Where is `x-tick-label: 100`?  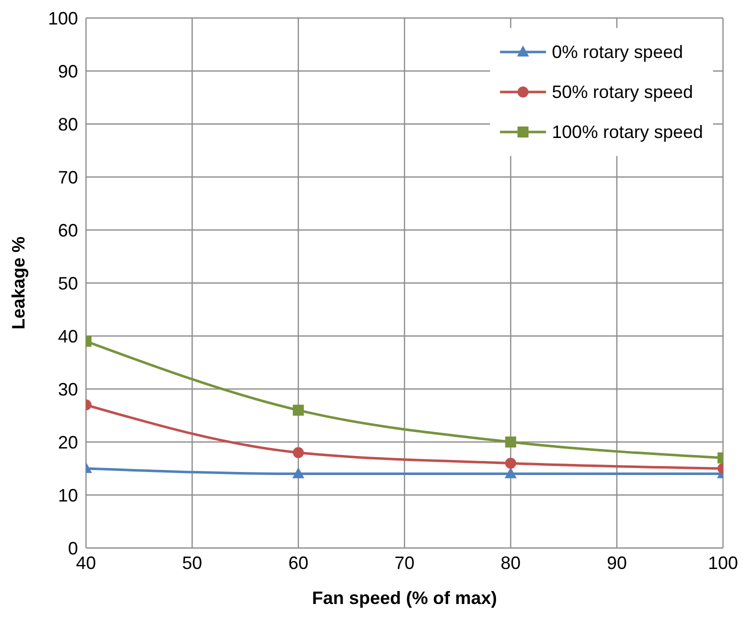
x-tick-label: 100 is located at coordinates (723, 562).